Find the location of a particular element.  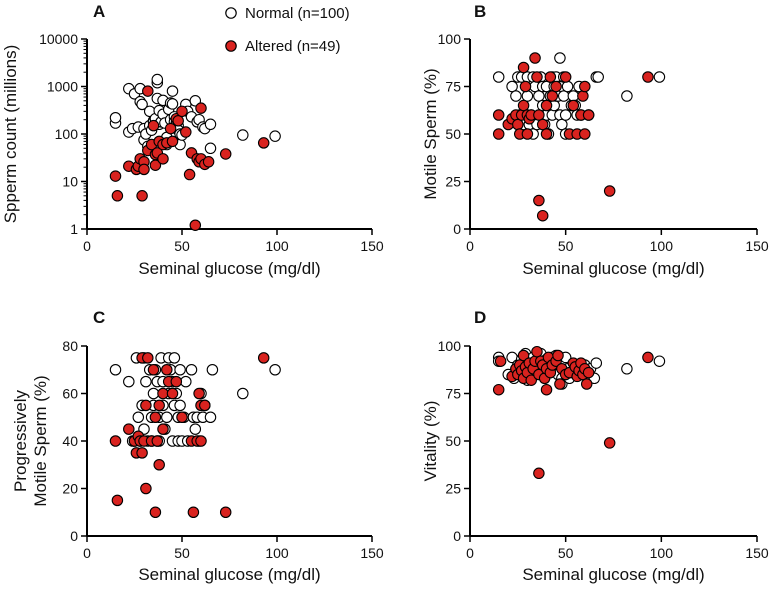

y-axis-title-line: Motile Sperm (%) is located at coordinates (430, 133).